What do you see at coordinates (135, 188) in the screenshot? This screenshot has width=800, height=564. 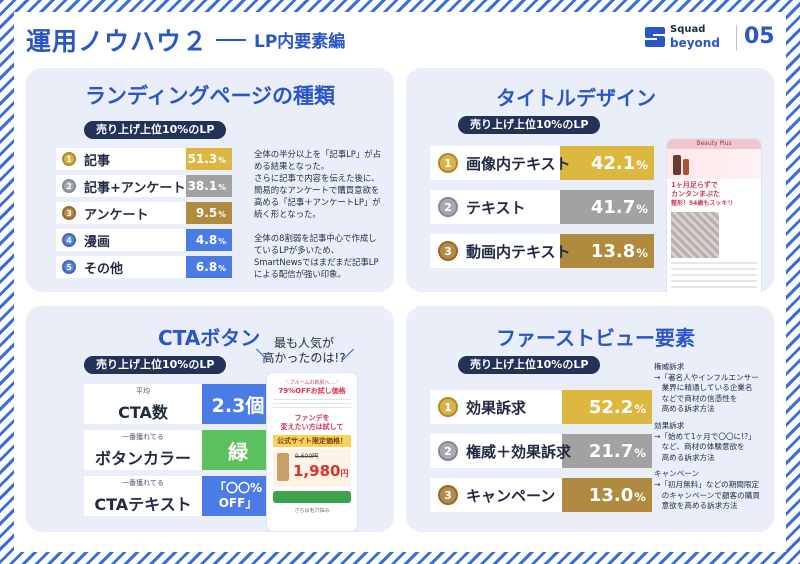 I see `rank-label-text: 記事+アンケート` at bounding box center [135, 188].